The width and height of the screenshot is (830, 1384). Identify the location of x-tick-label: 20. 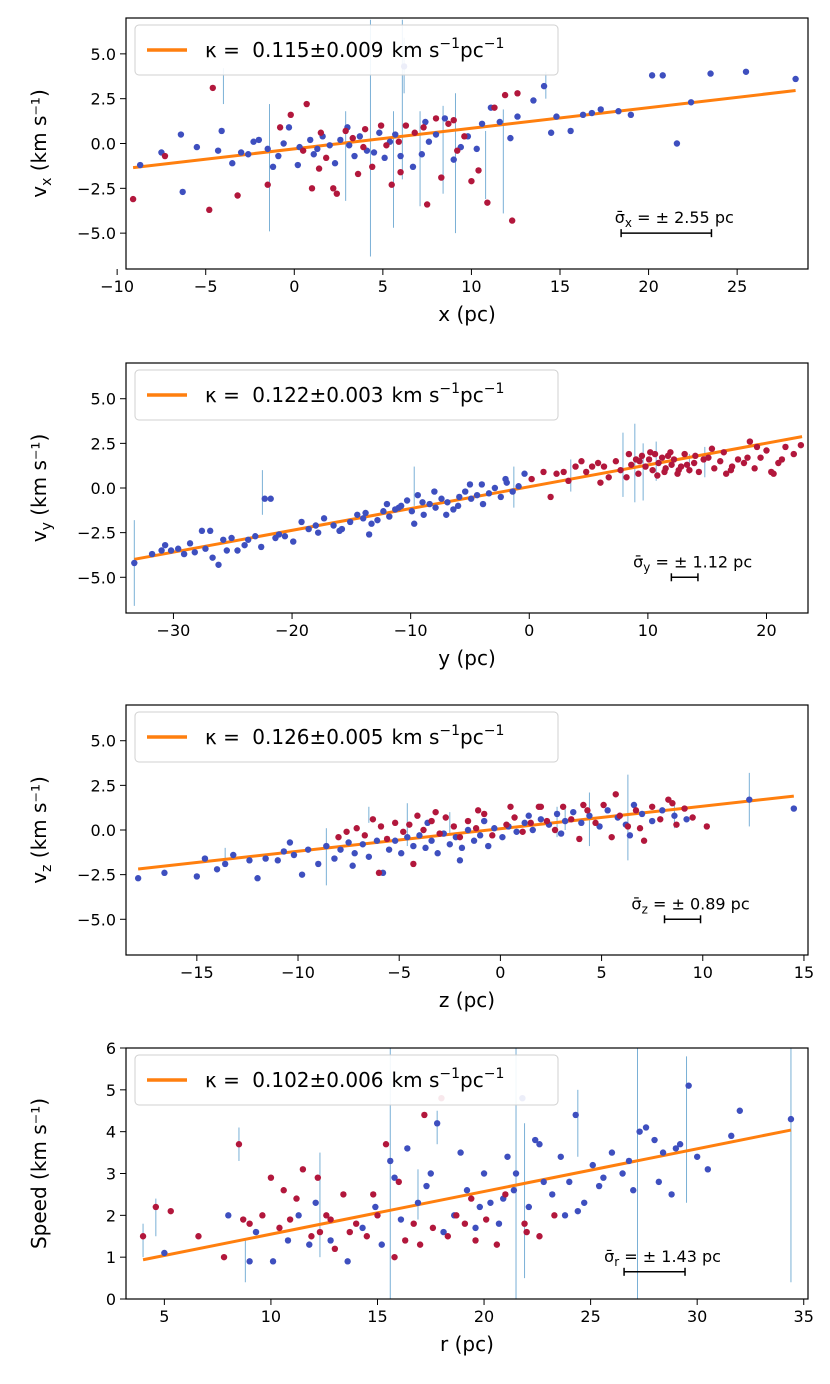
(484, 1316).